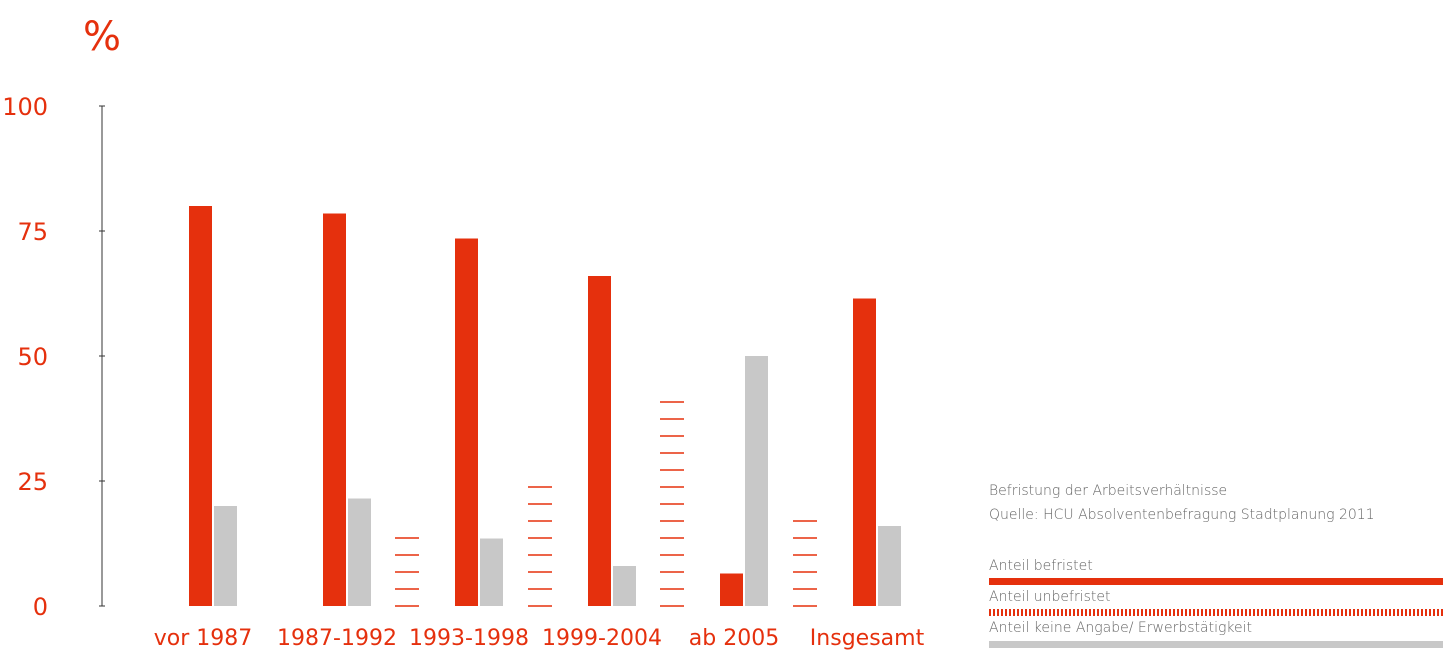 This screenshot has width=1454, height=655. I want to click on legend-label-befristet: Anteil befristet, so click(1041, 566).